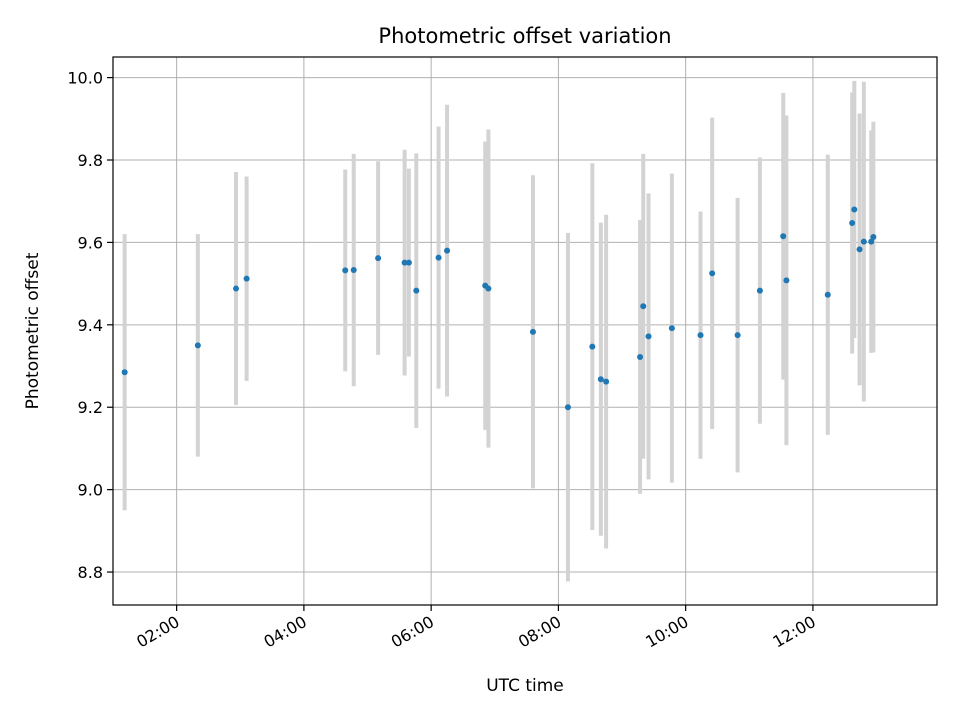 This screenshot has height=720, width=960. Describe the element at coordinates (666, 632) in the screenshot. I see `x-tick-label: 10:00` at that location.